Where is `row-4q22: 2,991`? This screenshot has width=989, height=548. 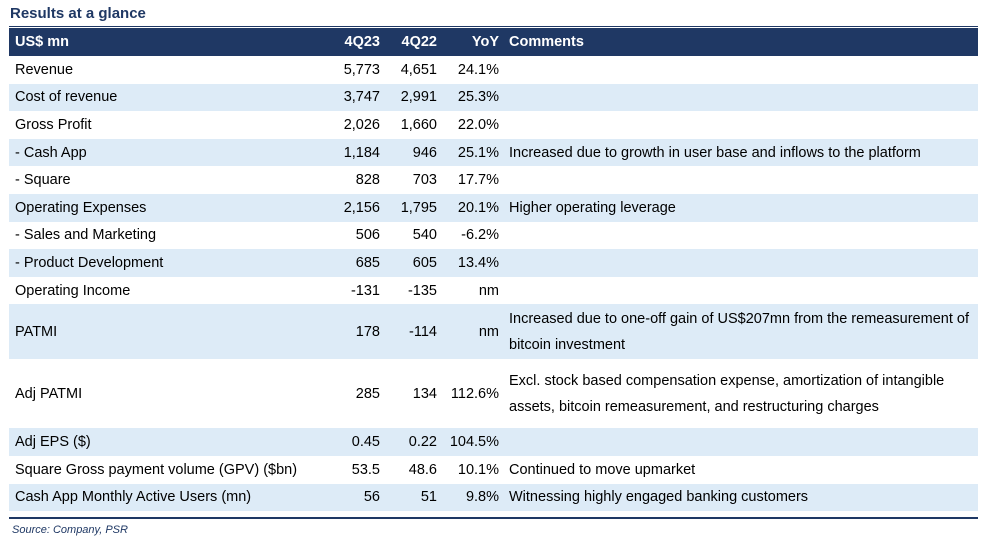
row-4q22: 2,991 is located at coordinates (418, 97).